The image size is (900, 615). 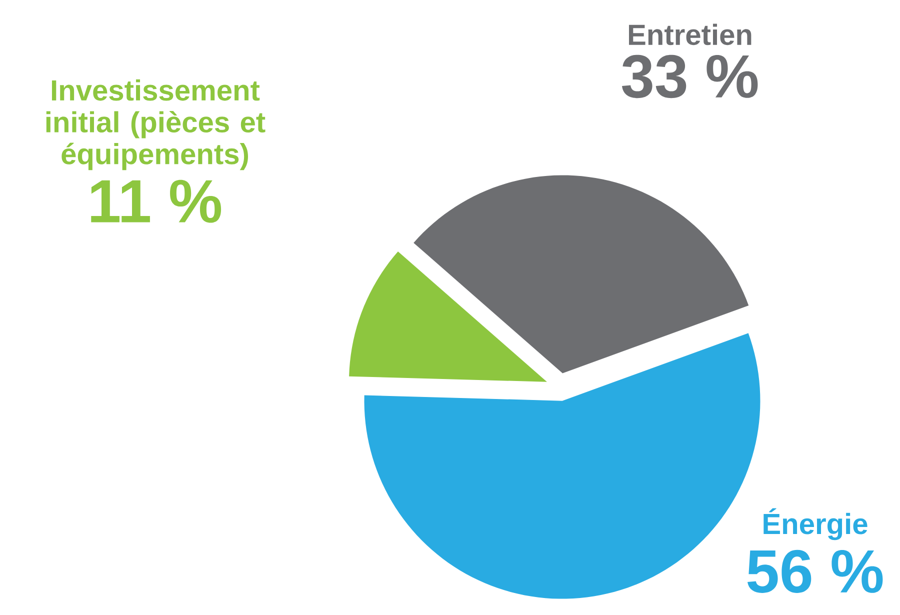 I want to click on data-label: 56 %, so click(x=815, y=571).